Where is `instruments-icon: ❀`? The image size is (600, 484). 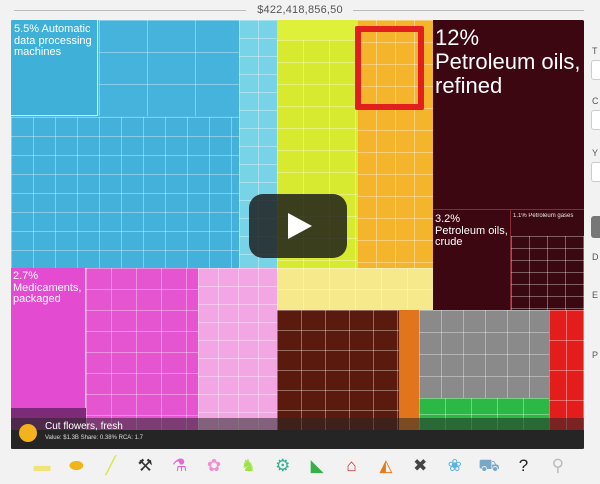 instruments-icon: ❀ is located at coordinates (454, 465).